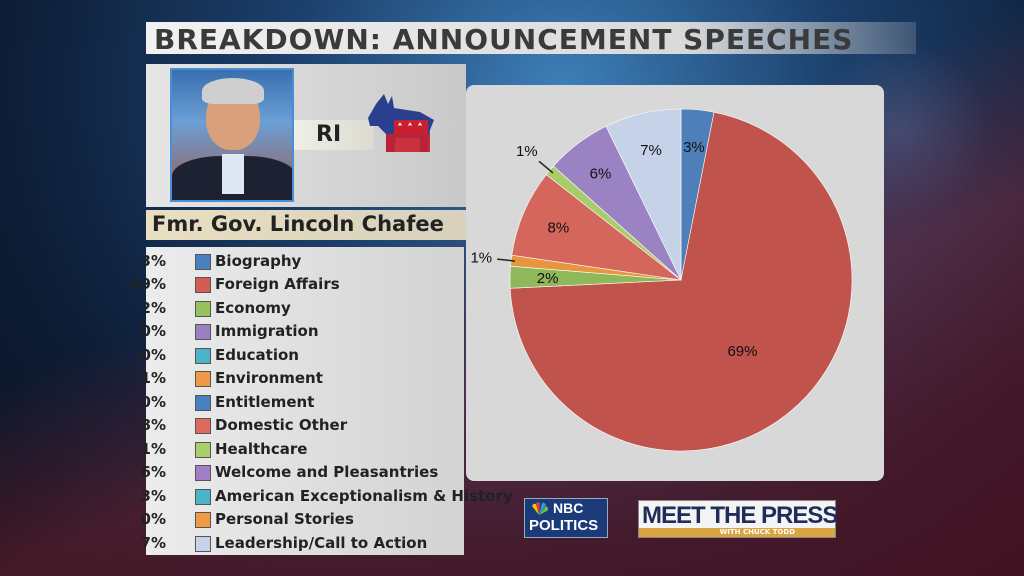  What do you see at coordinates (559, 227) in the screenshot?
I see `slice-label: 8%` at bounding box center [559, 227].